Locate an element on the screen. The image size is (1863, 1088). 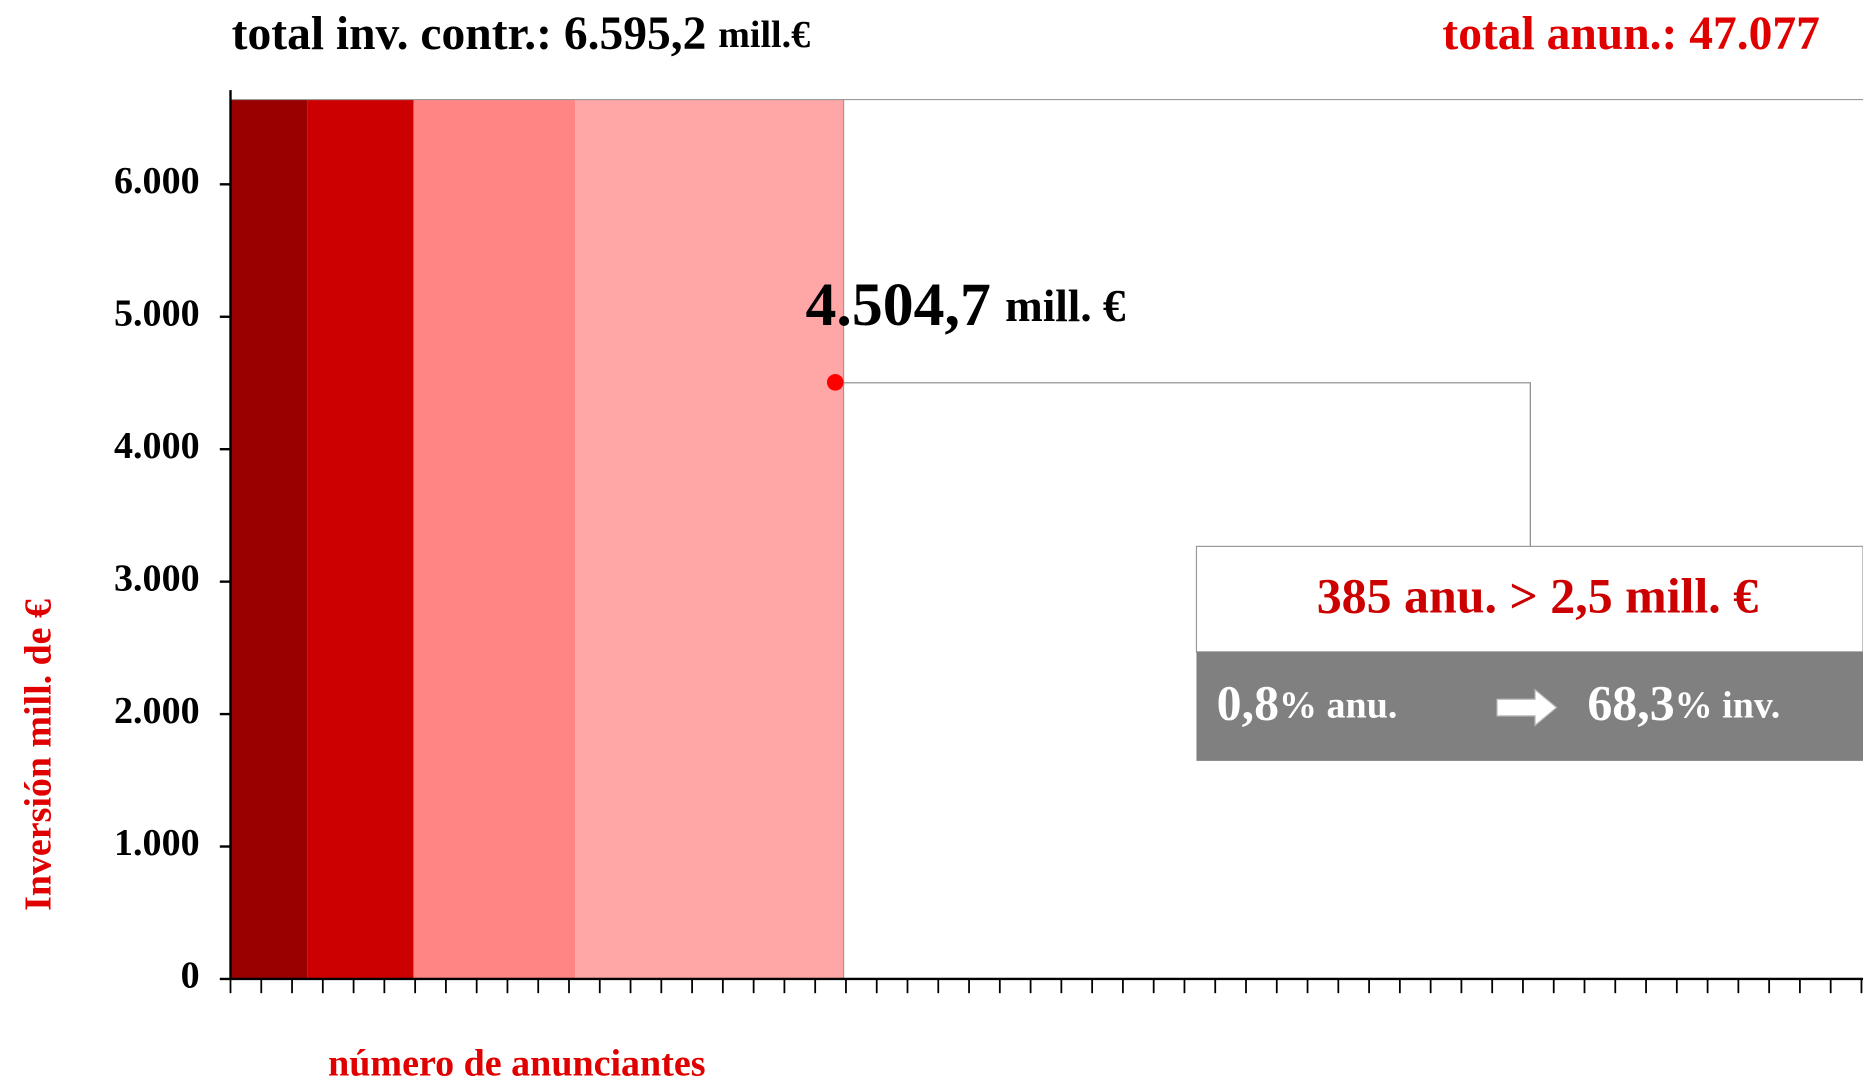
box-left-value: 0,8 is located at coordinates (1248, 703).